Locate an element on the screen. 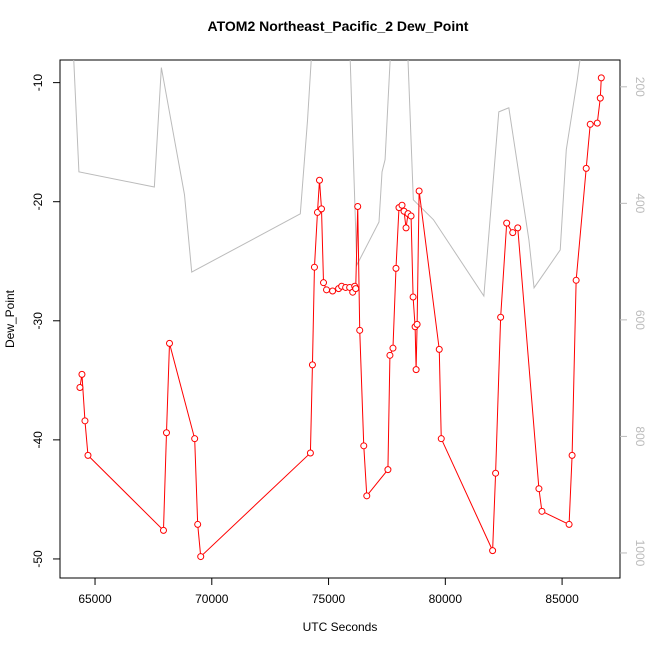 This screenshot has height=650, width=650. y2-tick-label: 200 is located at coordinates (640, 87).